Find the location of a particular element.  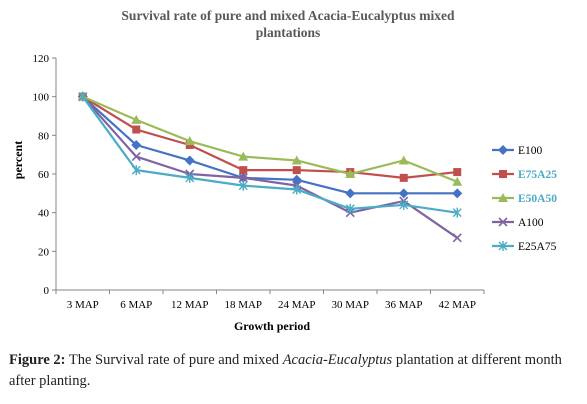

legend-label: E25A75 is located at coordinates (537, 247).